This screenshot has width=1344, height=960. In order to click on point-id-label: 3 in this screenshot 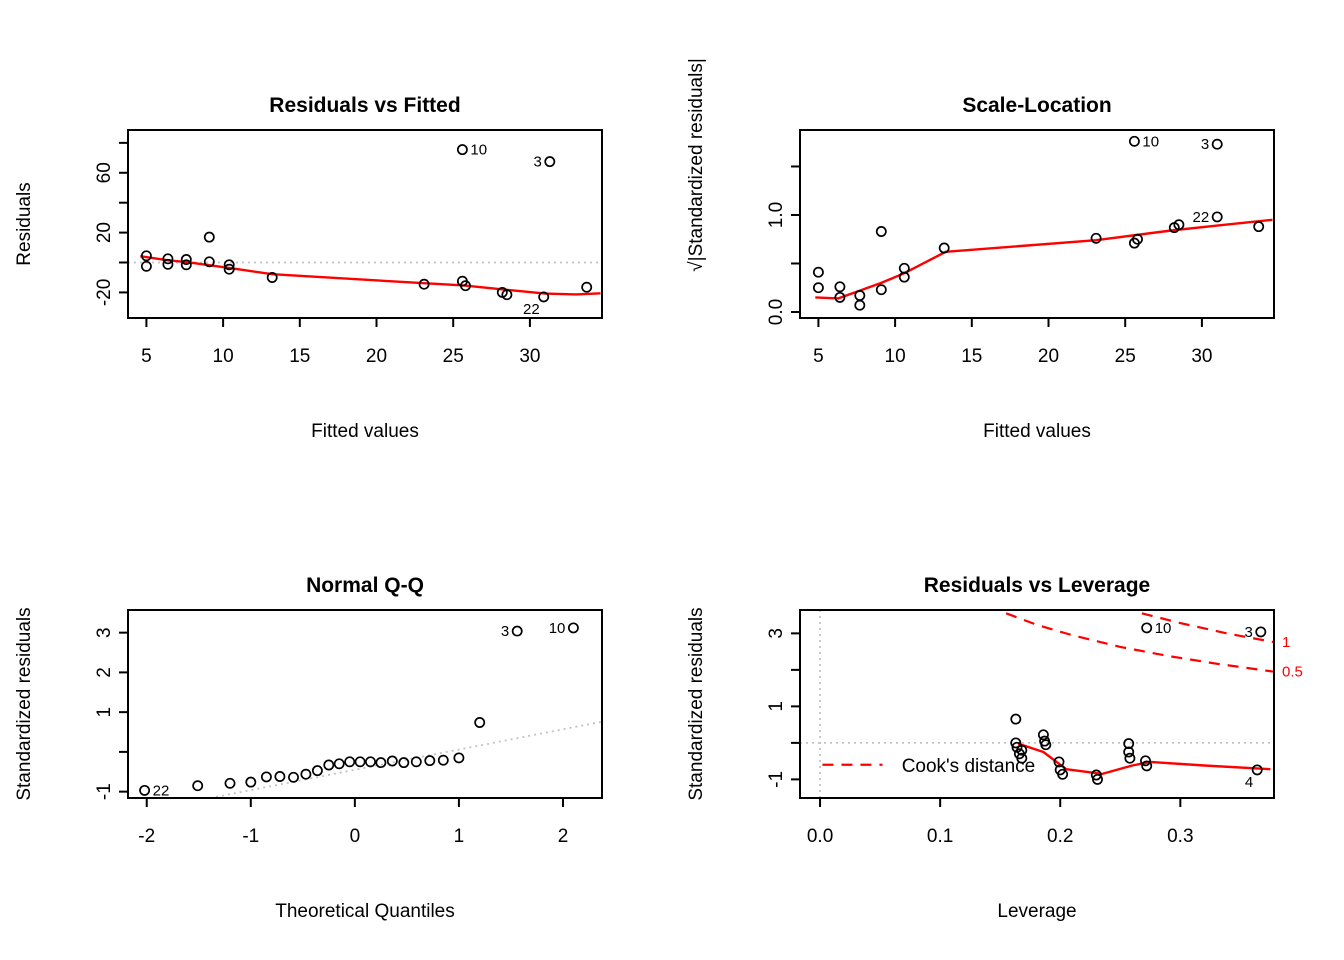, I will do `click(538, 162)`.